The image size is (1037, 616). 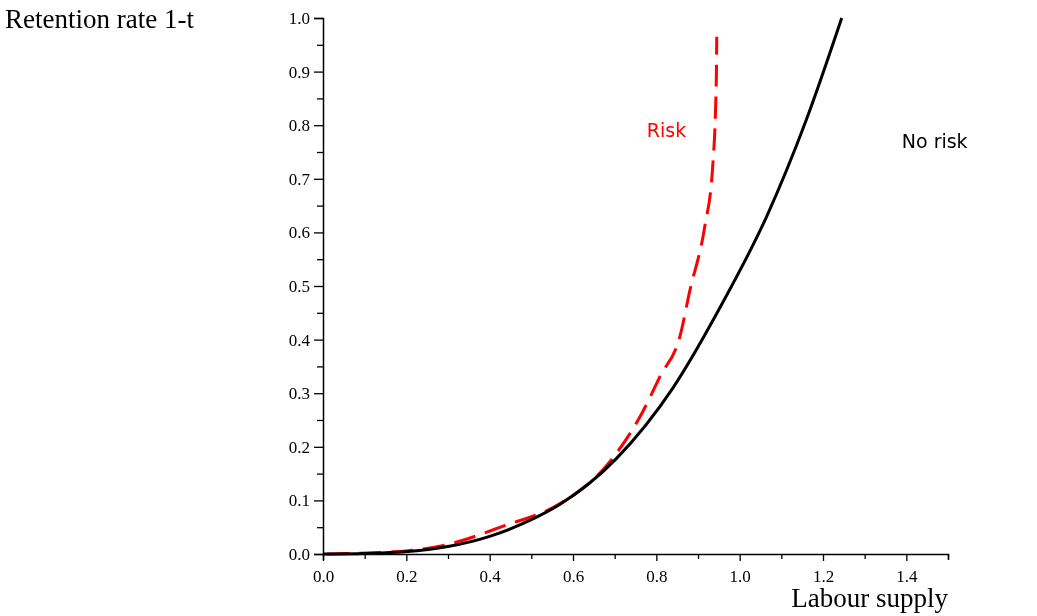 I want to click on y-tick-label: 0.6, so click(x=299, y=233).